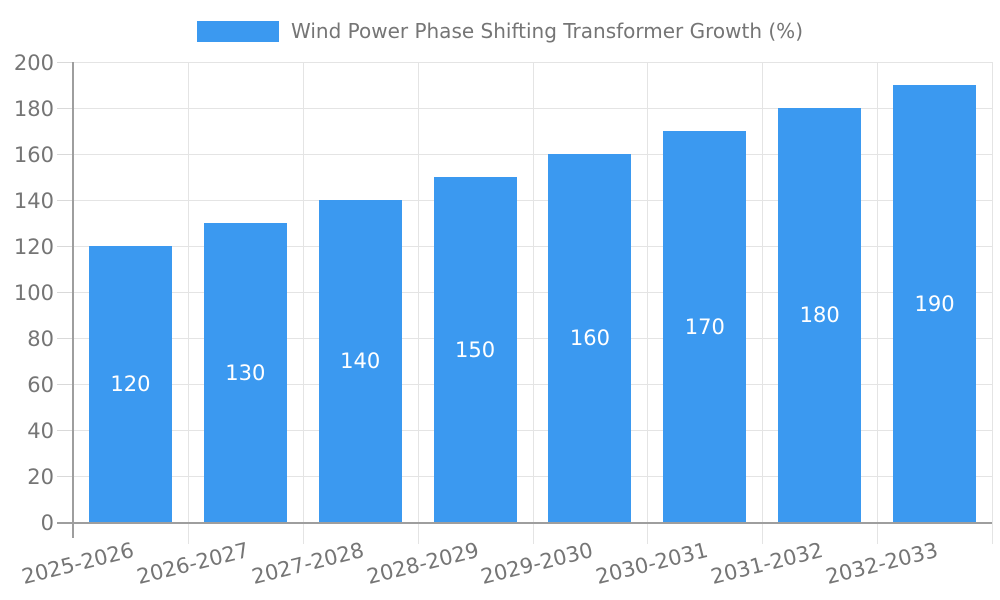  I want to click on x-axis-category-label-text: 2029-2030, so click(537, 563).